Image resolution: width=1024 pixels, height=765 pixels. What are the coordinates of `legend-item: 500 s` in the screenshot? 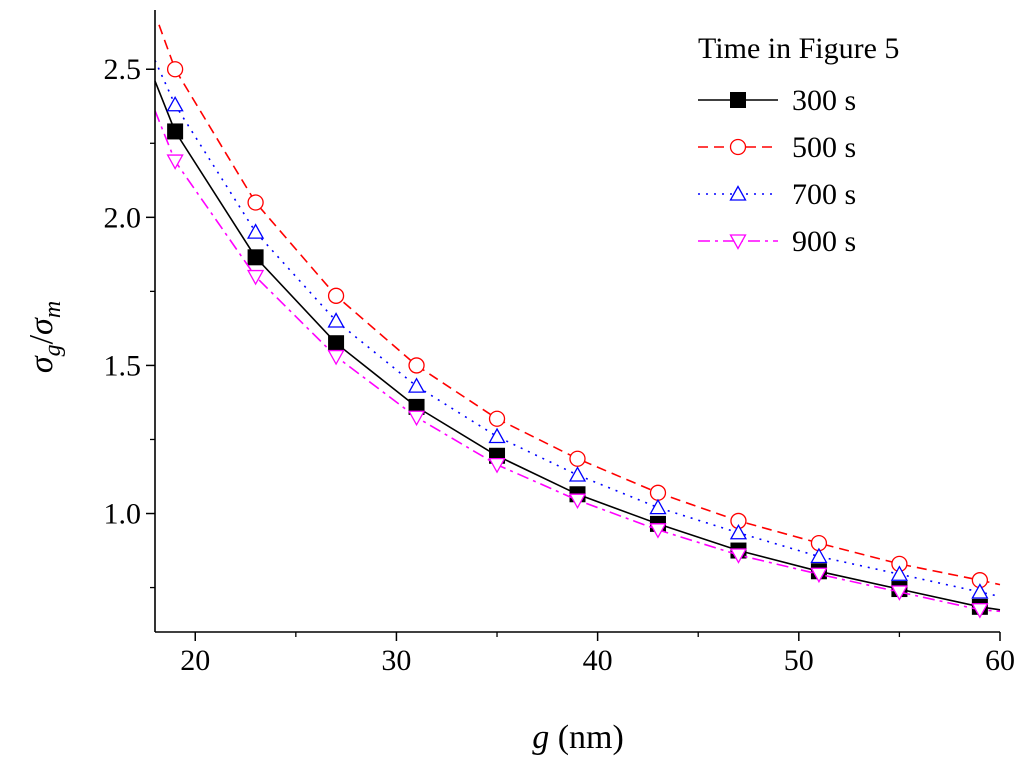 It's located at (777, 147).